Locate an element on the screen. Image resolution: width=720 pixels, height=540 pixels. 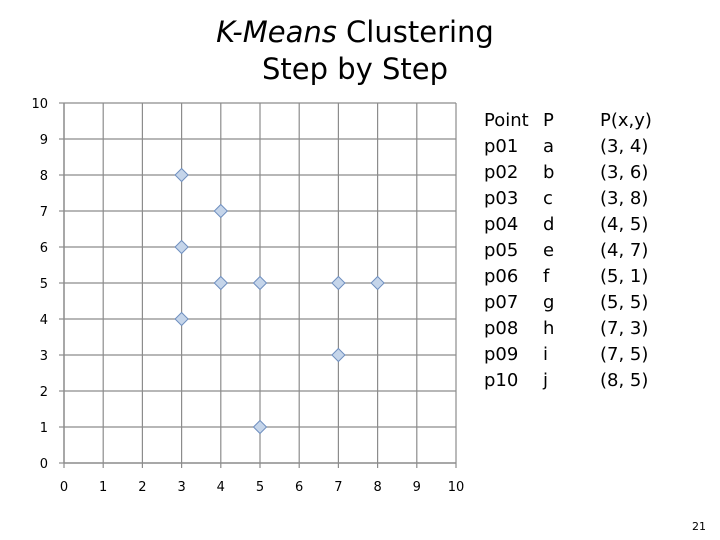
y-tick-label: 6 is located at coordinates (44, 248).